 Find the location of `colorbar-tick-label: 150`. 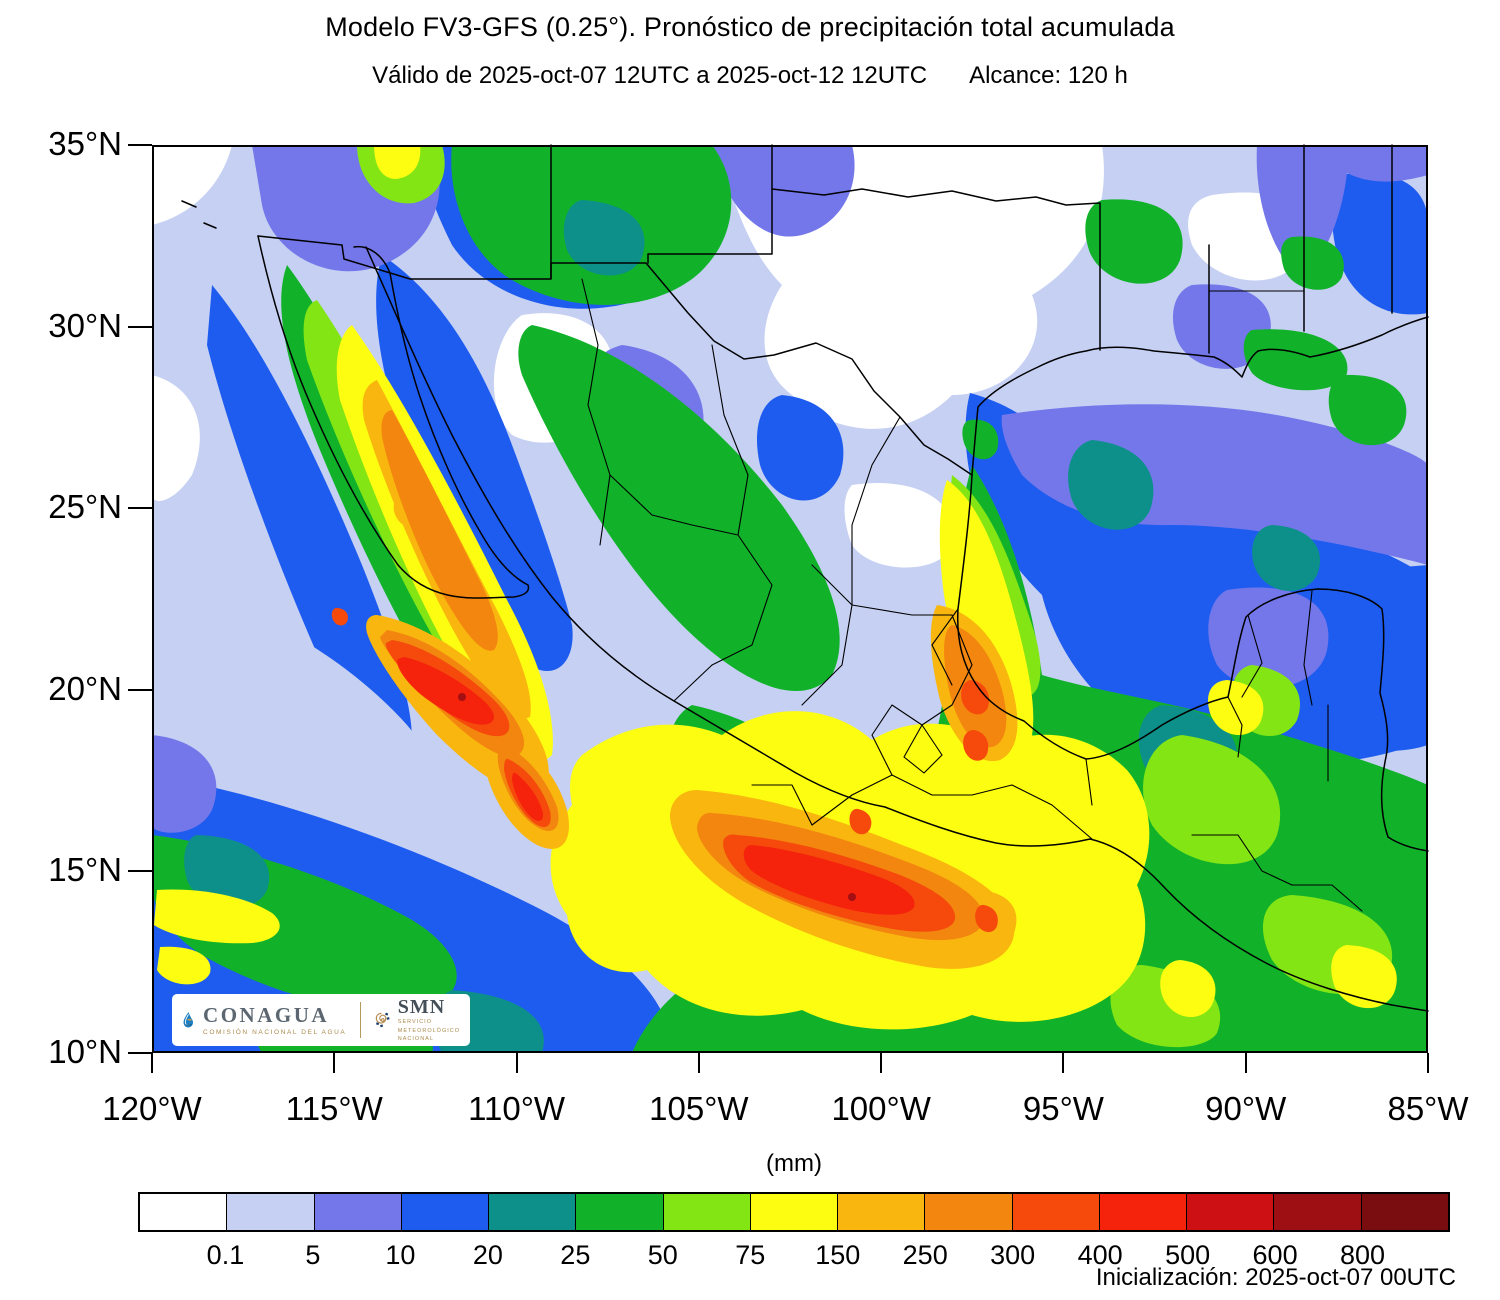

colorbar-tick-label: 150 is located at coordinates (838, 1255).